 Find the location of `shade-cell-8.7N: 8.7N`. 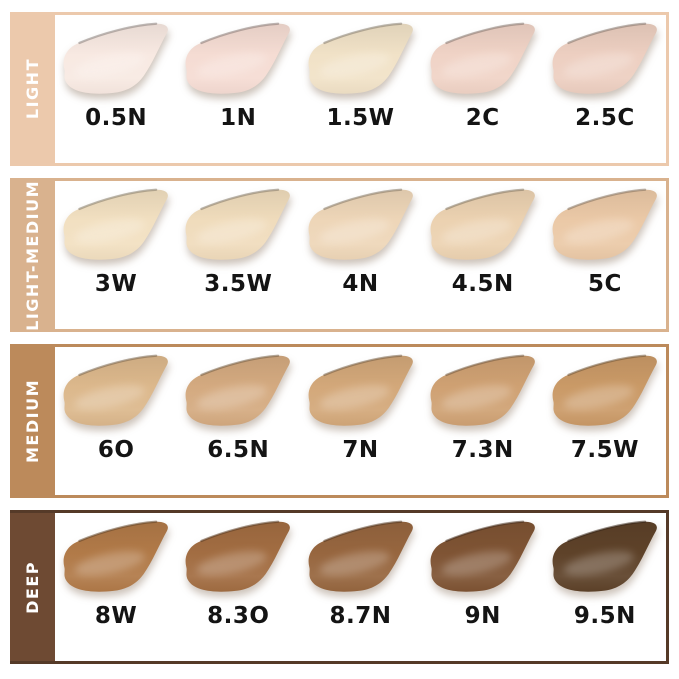

shade-cell-8.7N: 8.7N is located at coordinates (360, 587).